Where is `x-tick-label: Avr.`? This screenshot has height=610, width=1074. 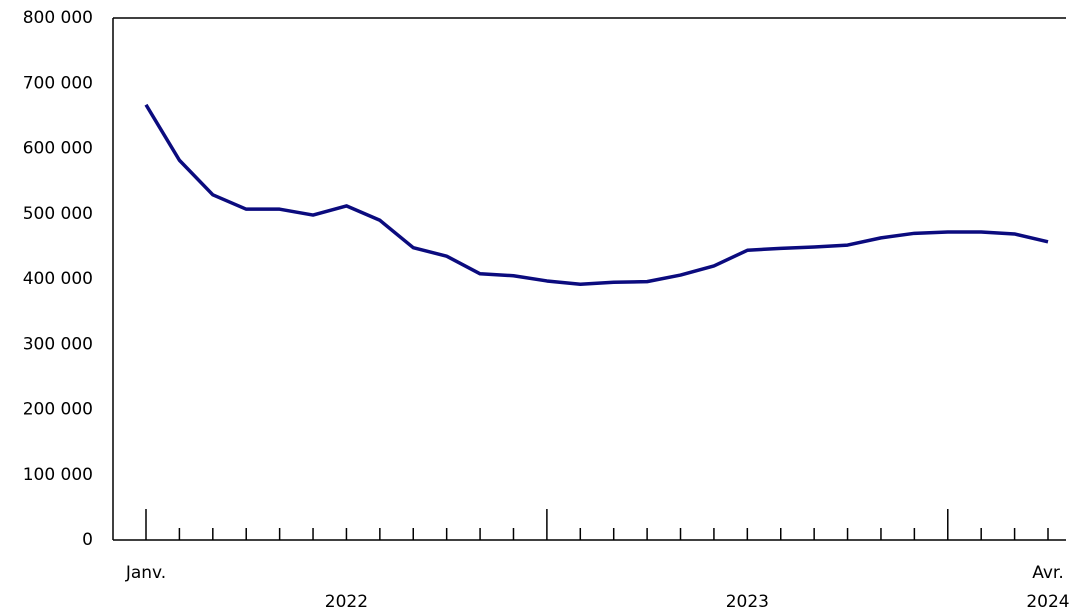
x-tick-label: Avr. is located at coordinates (1048, 573).